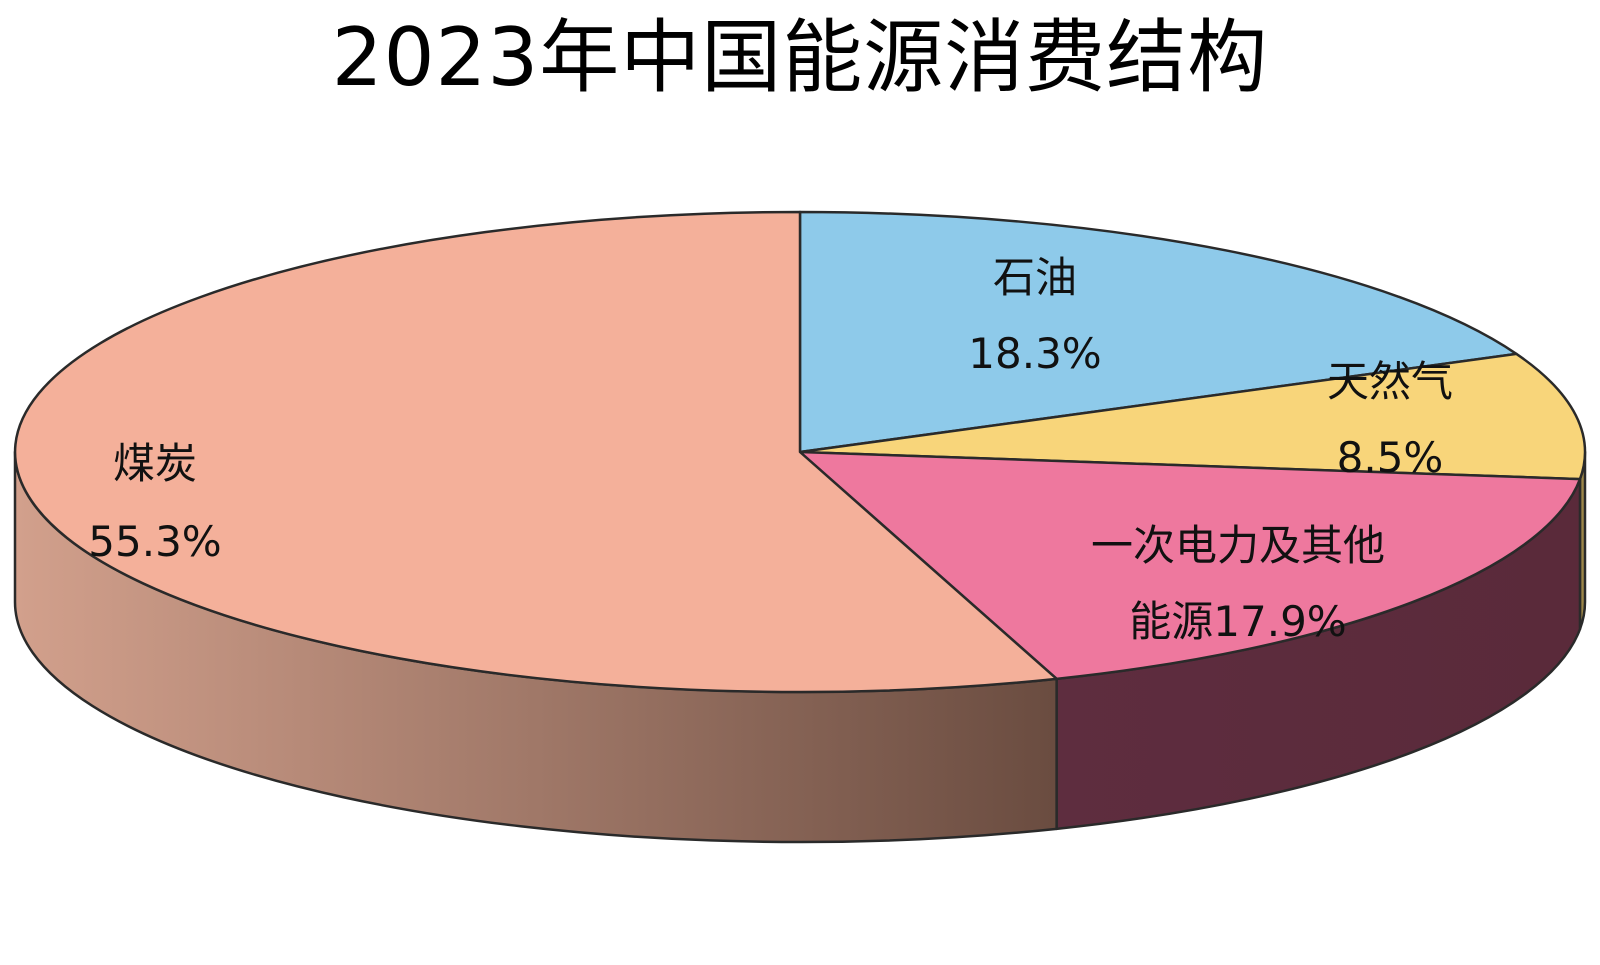  I want to click on data-label-oil-name: 石油, so click(1035, 277).